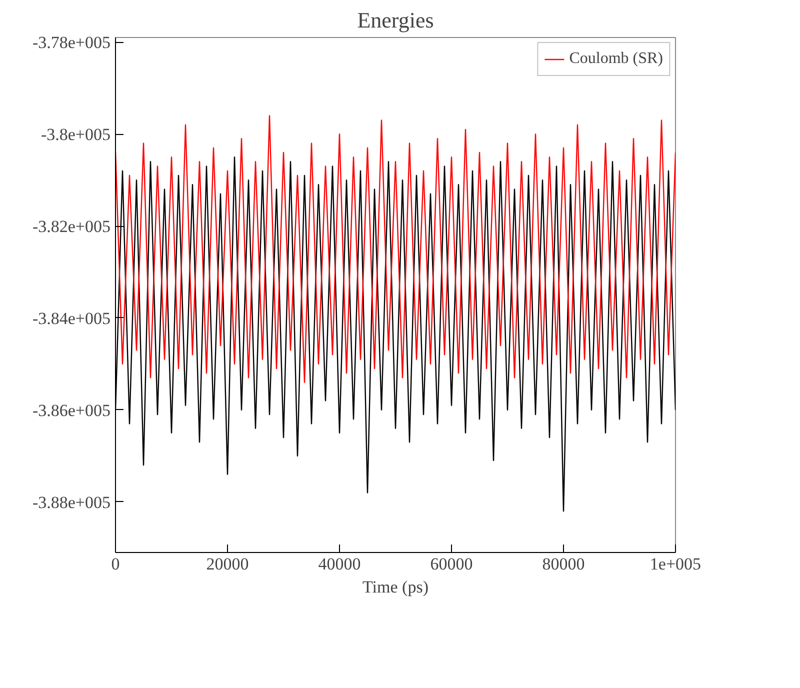 The height and width of the screenshot is (688, 800). I want to click on y-tick-label: -3.88e+005, so click(71, 502).